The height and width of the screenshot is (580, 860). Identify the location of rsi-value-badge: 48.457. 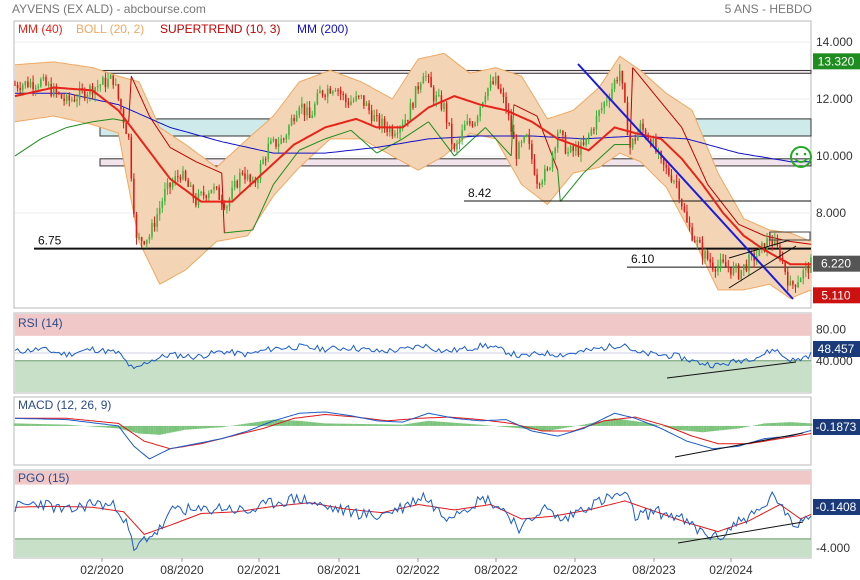
(836, 349).